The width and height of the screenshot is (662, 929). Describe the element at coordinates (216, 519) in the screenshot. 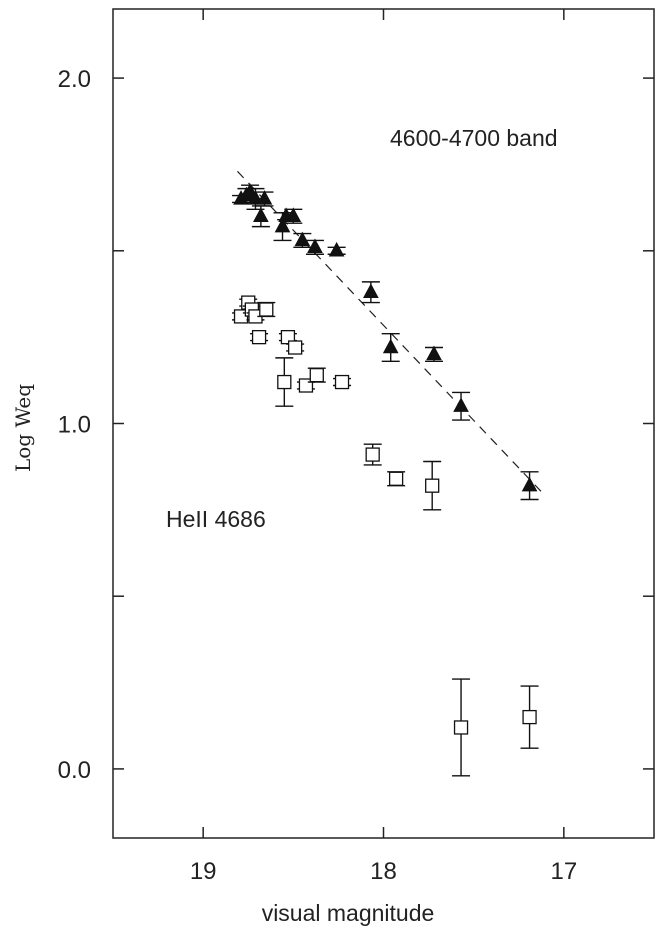

I see `annotation-heii: HeII 4686` at that location.